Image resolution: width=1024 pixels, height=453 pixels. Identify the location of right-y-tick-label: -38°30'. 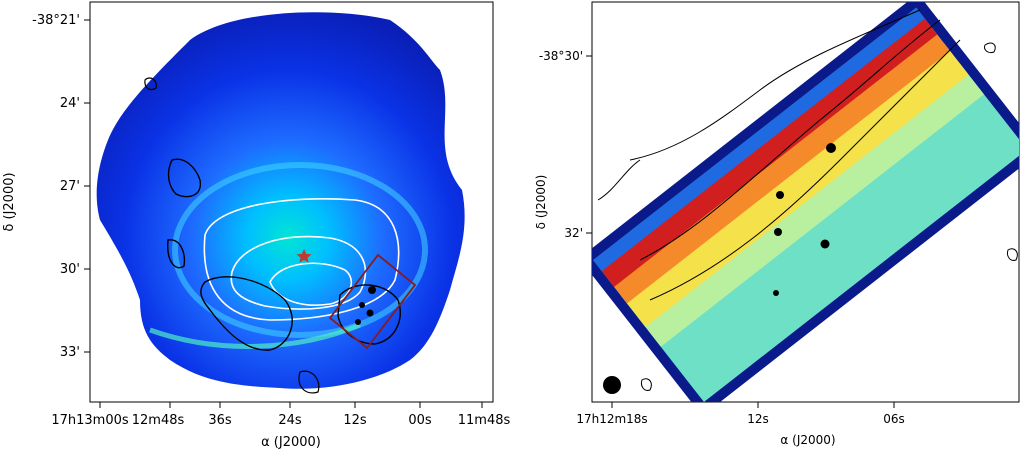
(561, 56).